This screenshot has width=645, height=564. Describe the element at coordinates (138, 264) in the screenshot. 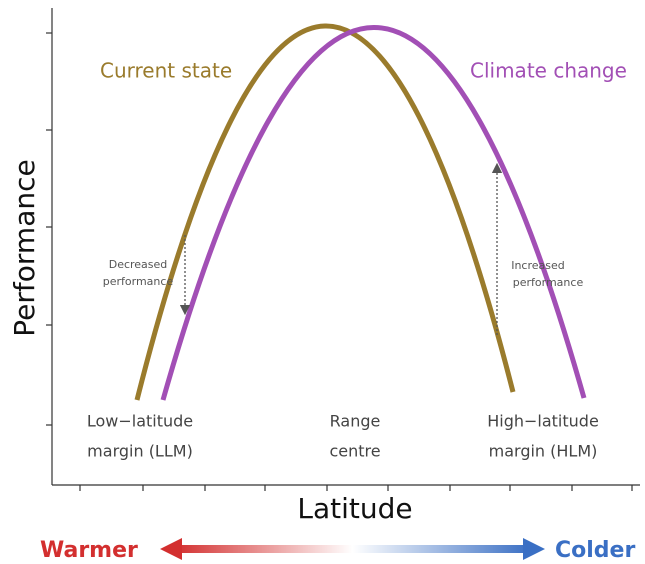

I see `annotation: Decreased` at that location.